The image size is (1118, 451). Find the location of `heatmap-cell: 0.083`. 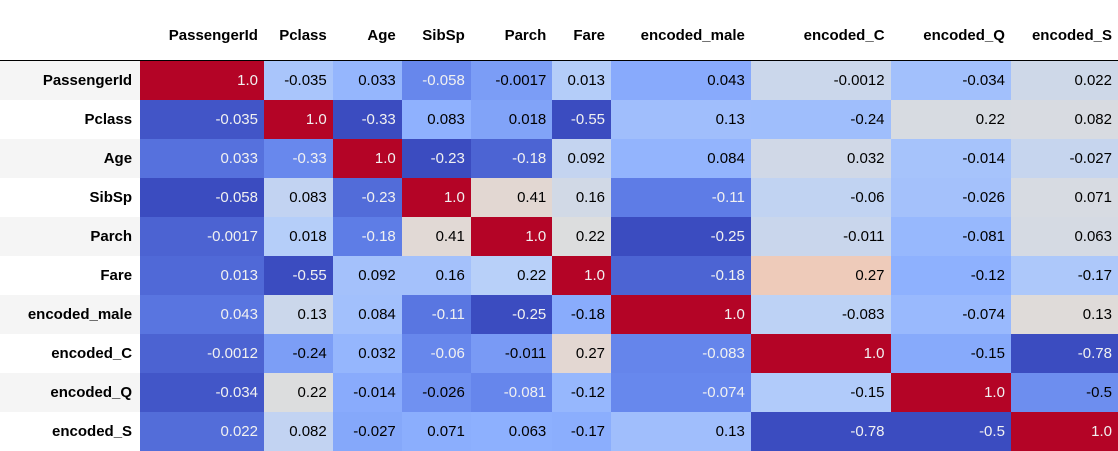

heatmap-cell: 0.083 is located at coordinates (436, 119).